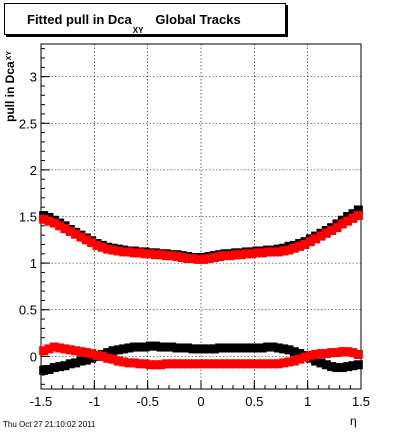 Image resolution: width=400 pixels, height=433 pixels. Describe the element at coordinates (134, 23) in the screenshot. I see `chart-title: Fitted pull in DcaXY Global Tracks` at that location.